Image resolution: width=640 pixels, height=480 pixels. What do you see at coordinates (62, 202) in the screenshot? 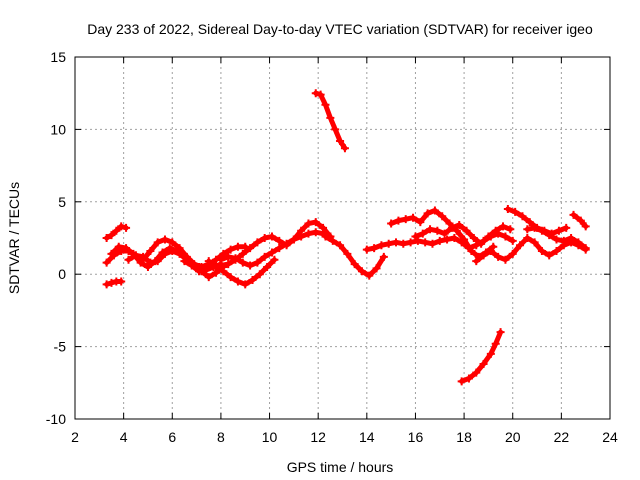
I see `y-tick-label: 5` at bounding box center [62, 202].